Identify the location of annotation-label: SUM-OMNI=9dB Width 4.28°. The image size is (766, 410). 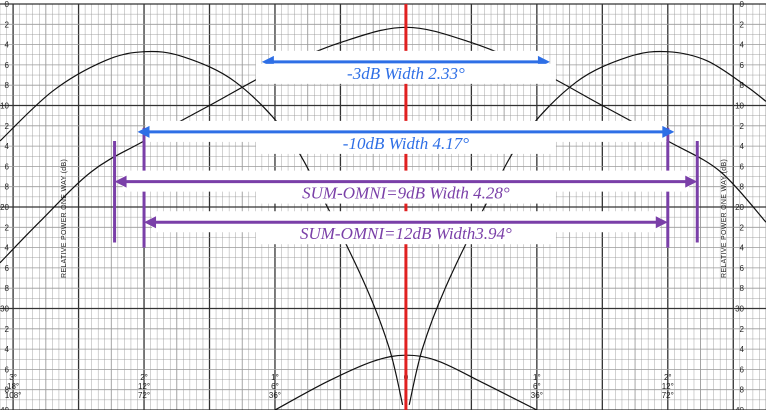
(406, 193).